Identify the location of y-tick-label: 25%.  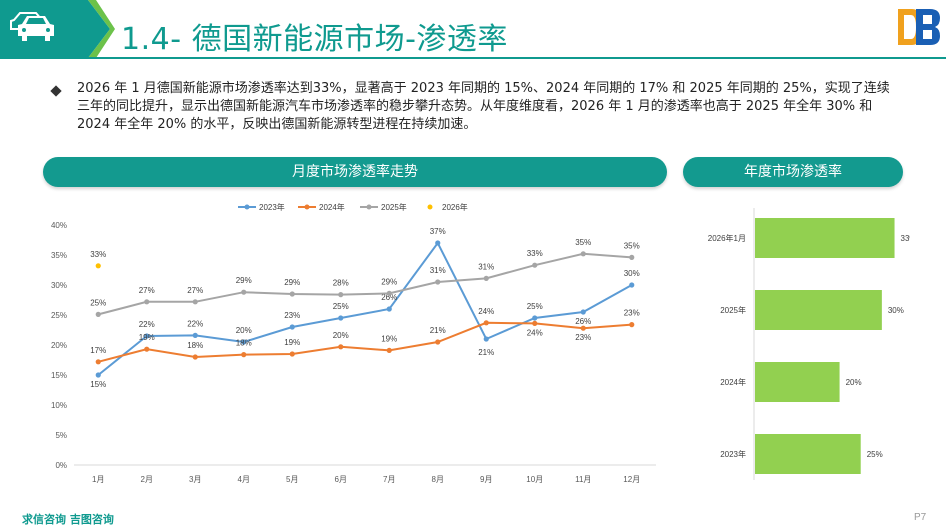
(59, 315).